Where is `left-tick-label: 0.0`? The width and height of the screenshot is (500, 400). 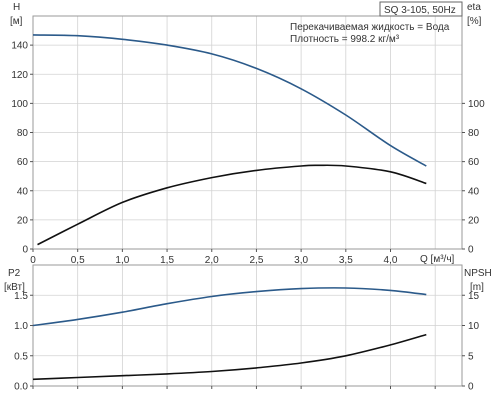
left-tick-label: 0.0 is located at coordinates (21, 387).